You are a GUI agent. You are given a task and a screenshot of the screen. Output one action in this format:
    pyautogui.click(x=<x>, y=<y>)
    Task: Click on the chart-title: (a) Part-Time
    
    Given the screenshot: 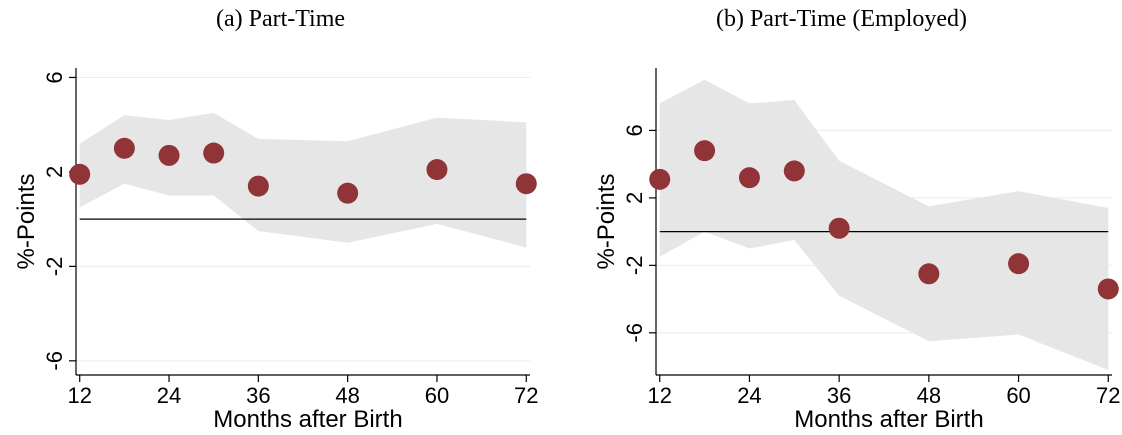 What is the action you would take?
    pyautogui.click(x=280, y=19)
    